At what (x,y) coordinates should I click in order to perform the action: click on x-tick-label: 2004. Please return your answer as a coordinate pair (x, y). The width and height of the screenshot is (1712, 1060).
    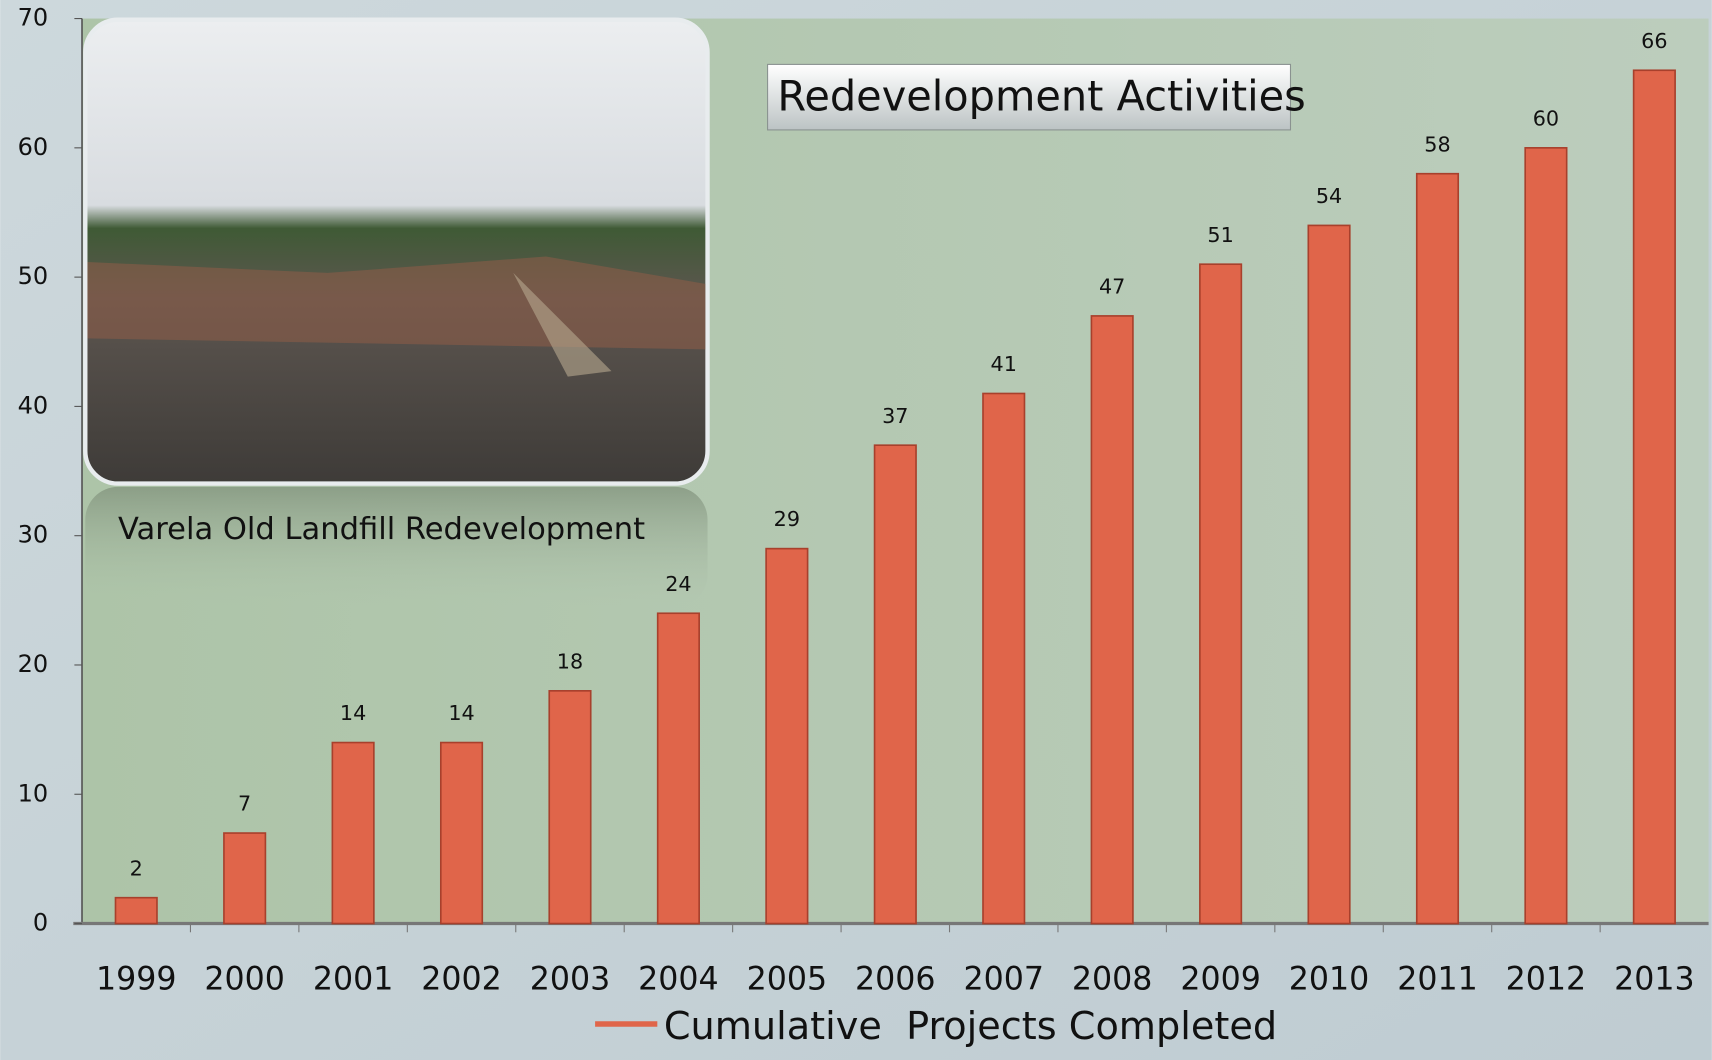
    Looking at the image, I should click on (678, 979).